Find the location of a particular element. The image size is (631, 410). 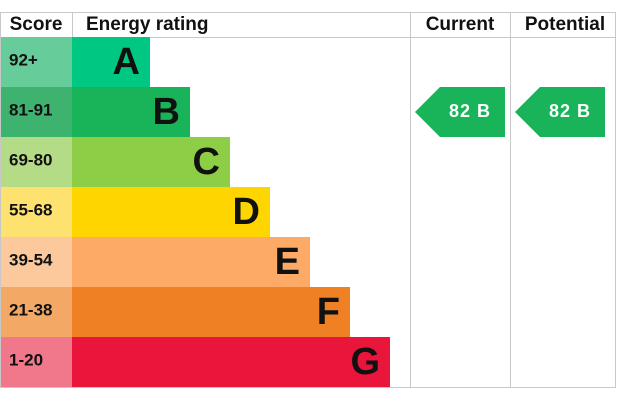

rating-letter: B is located at coordinates (166, 112).